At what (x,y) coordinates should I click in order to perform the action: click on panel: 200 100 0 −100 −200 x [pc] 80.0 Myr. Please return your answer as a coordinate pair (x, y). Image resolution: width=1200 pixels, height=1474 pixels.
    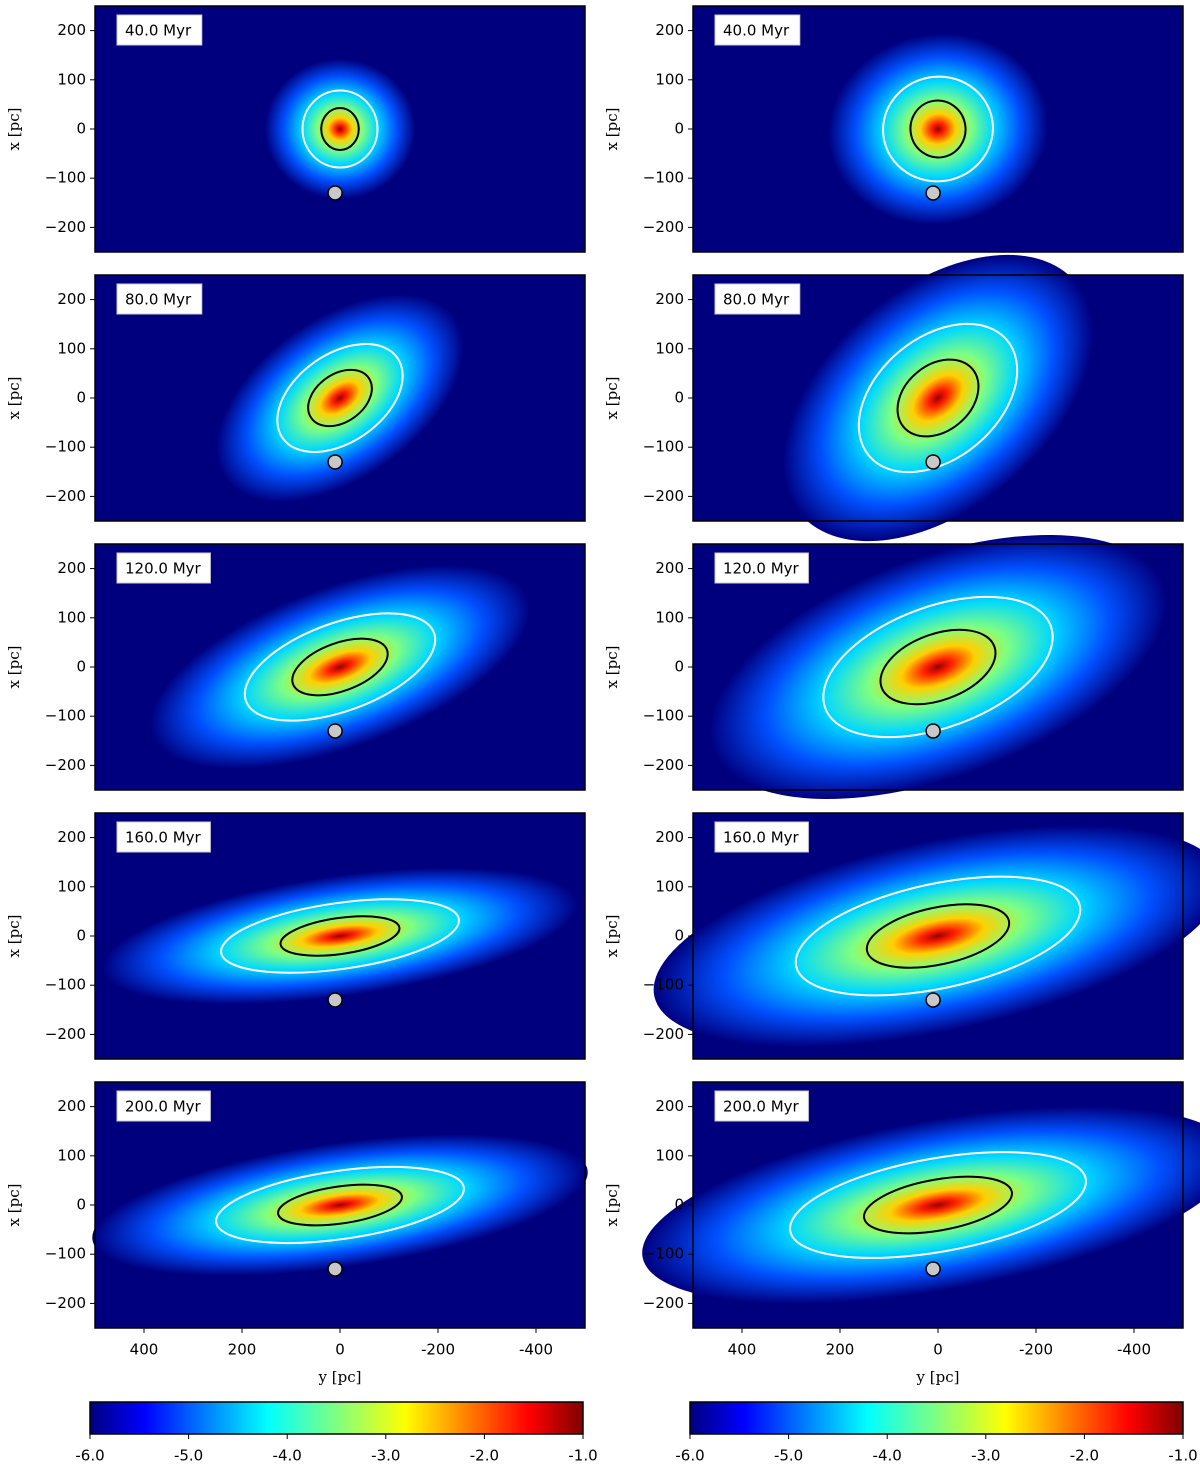
    Looking at the image, I should click on (893, 398).